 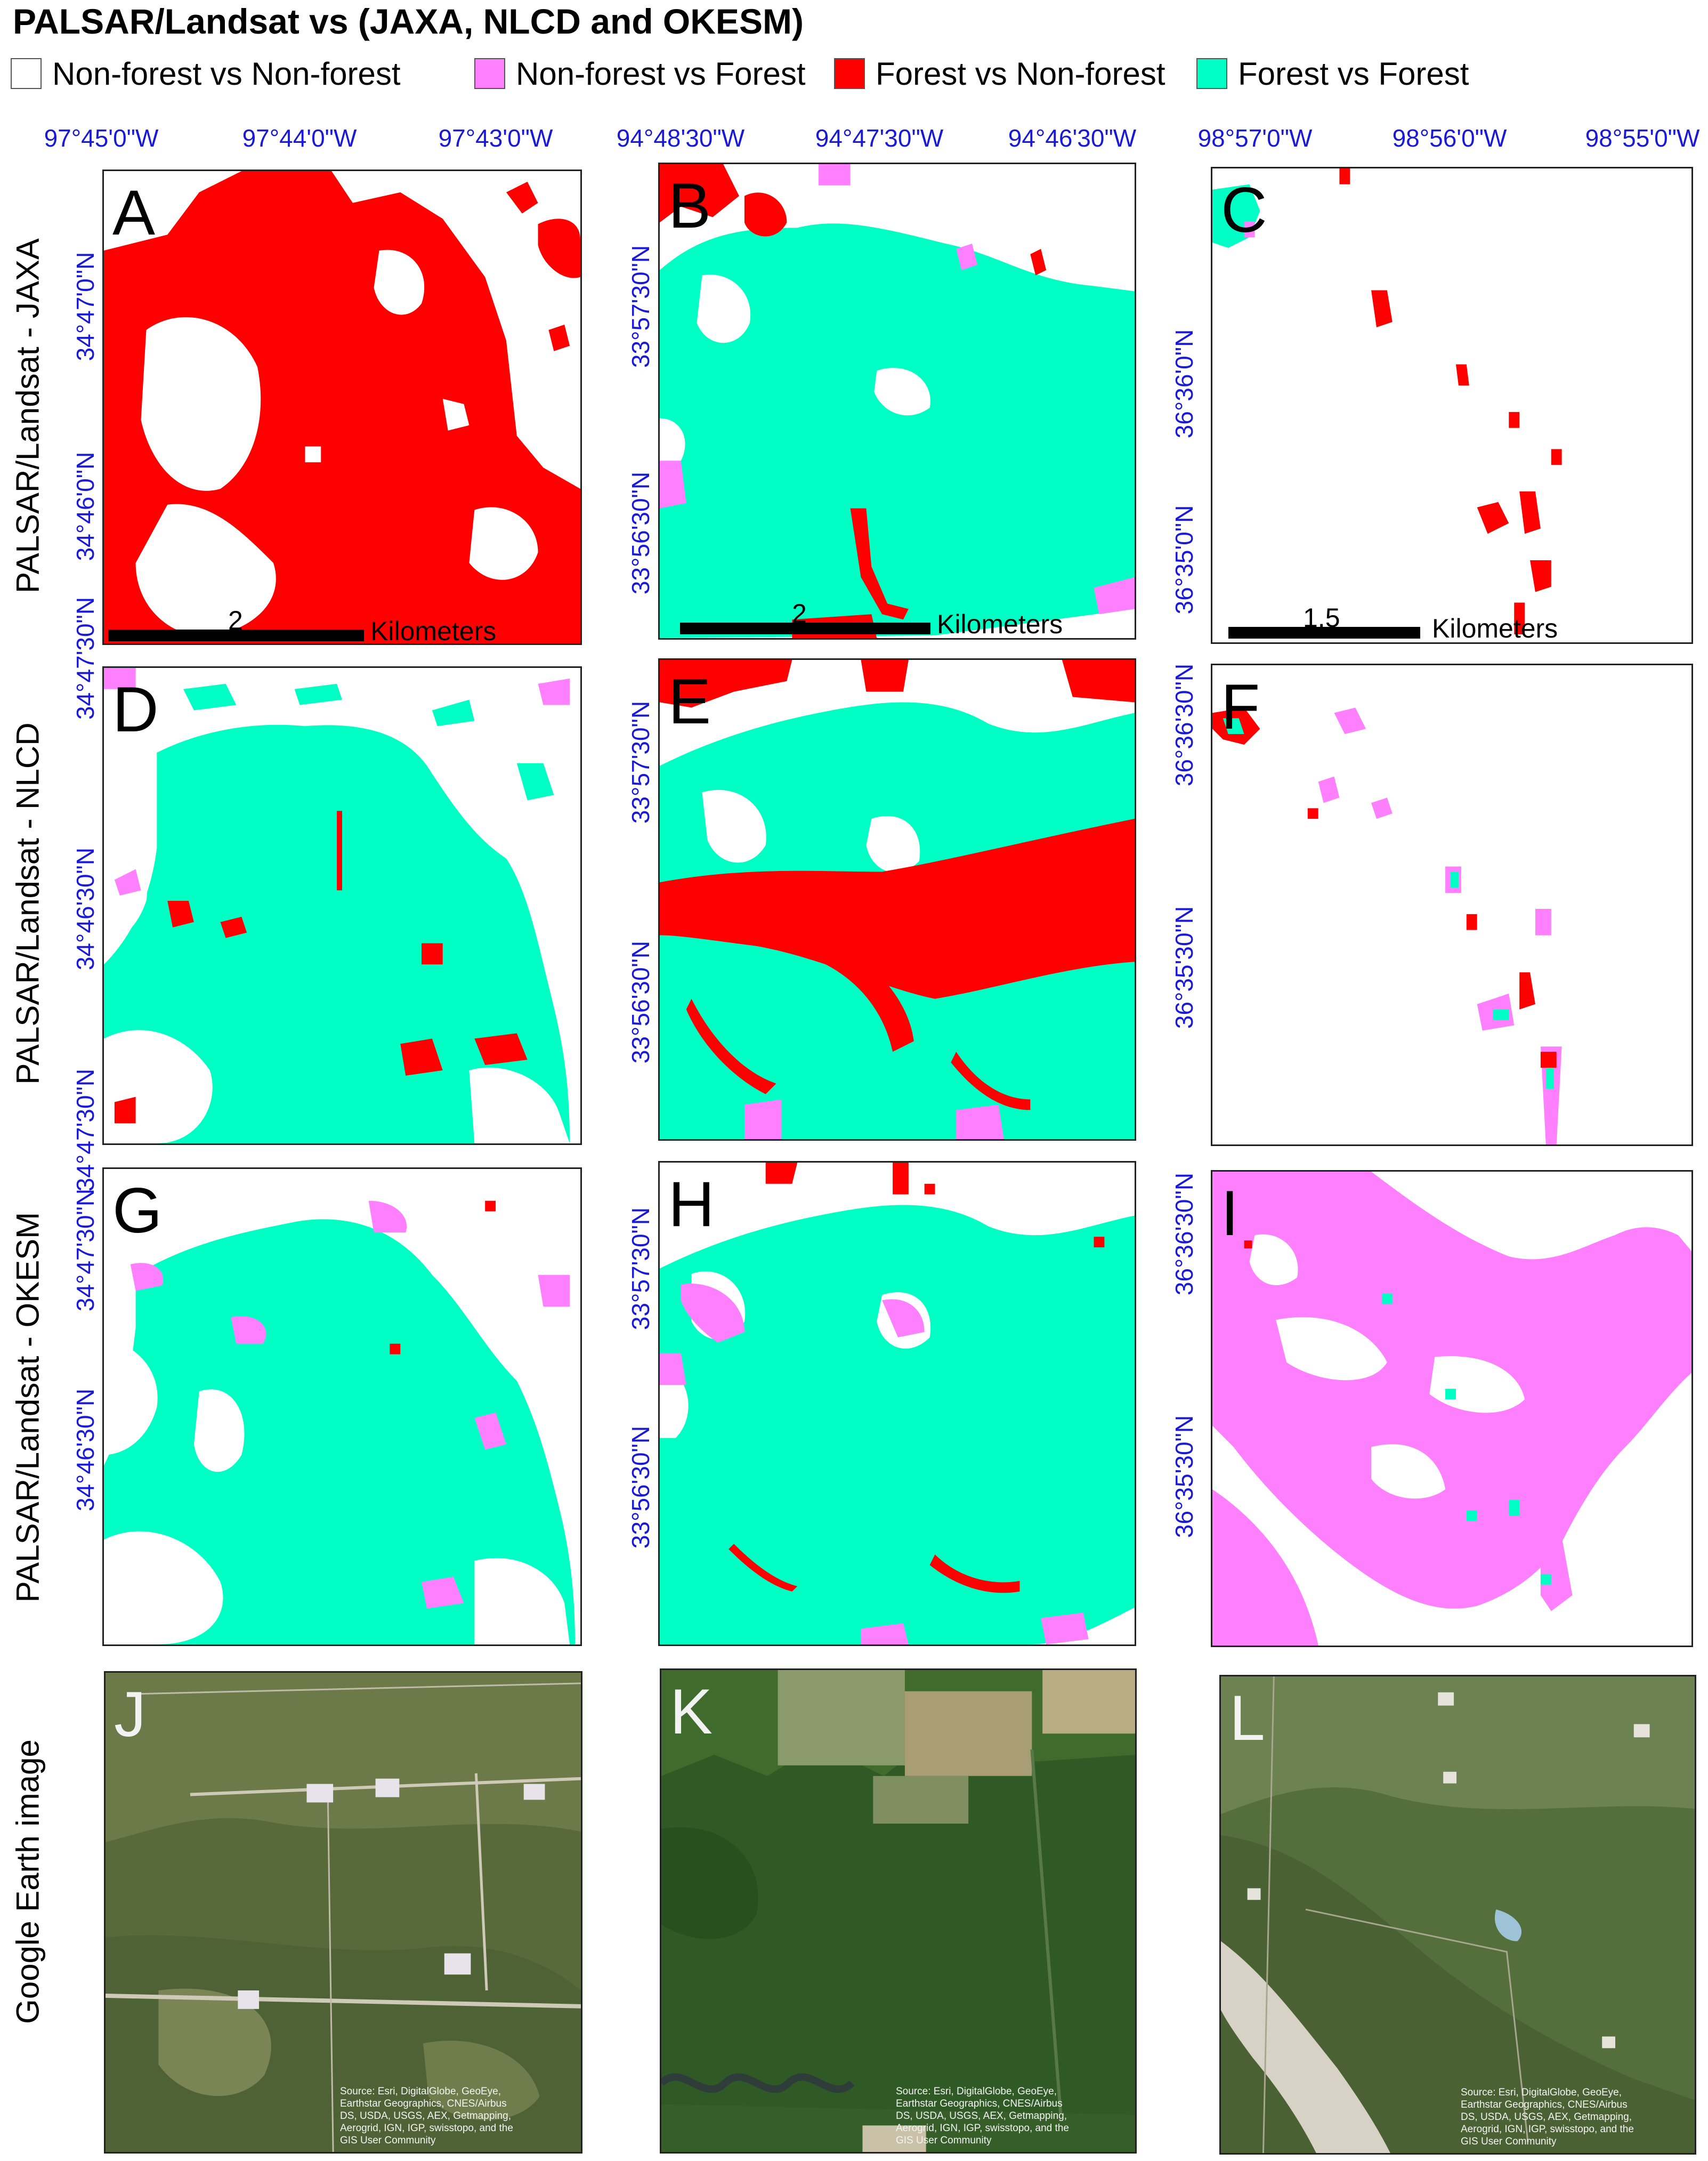 What do you see at coordinates (689, 701) in the screenshot?
I see `panel-letter-e: E` at bounding box center [689, 701].